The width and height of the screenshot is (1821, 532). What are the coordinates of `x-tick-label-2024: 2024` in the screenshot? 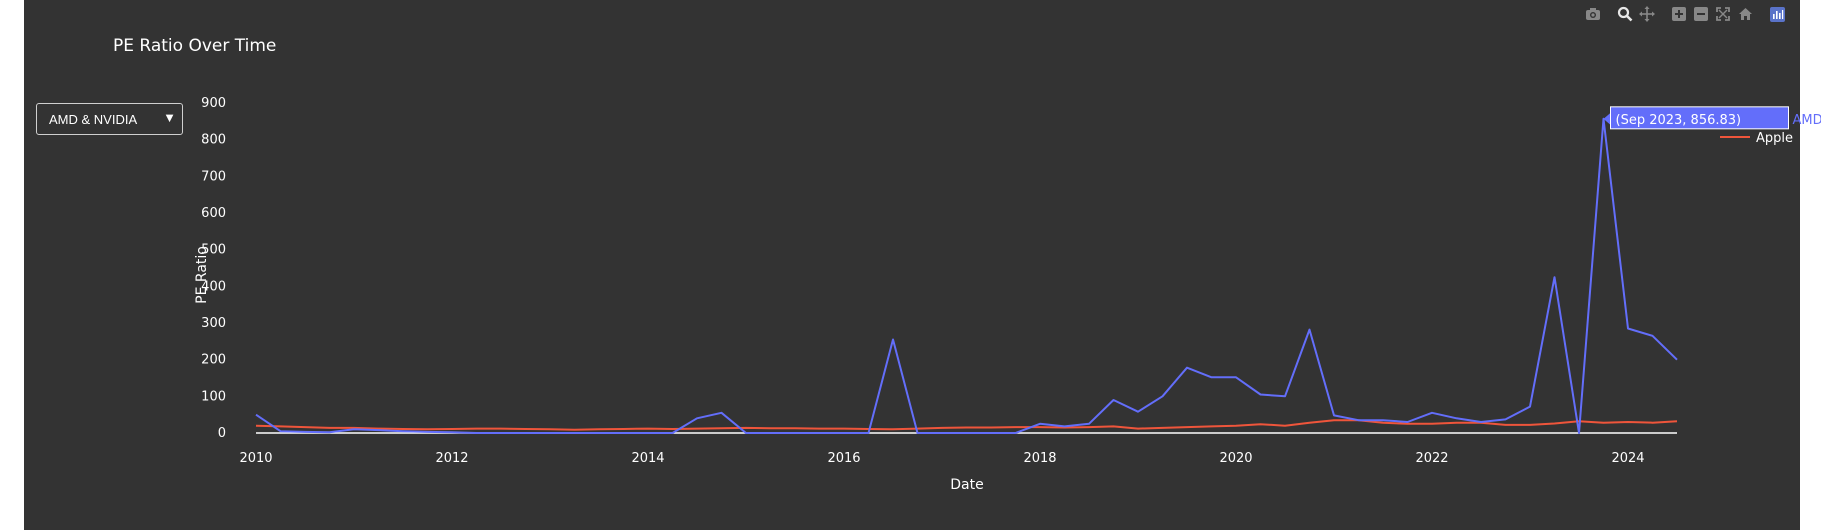 It's located at (1627, 458).